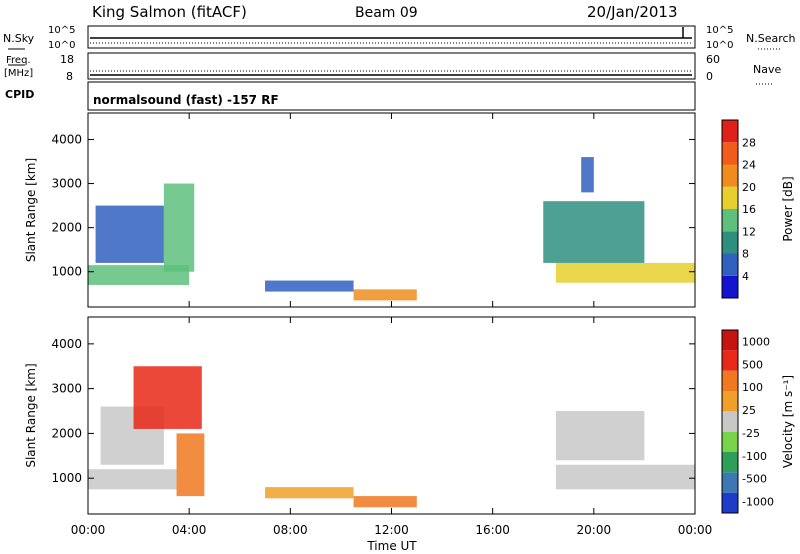  What do you see at coordinates (771, 38) in the screenshot?
I see `nsearch-label: N.Search` at bounding box center [771, 38].